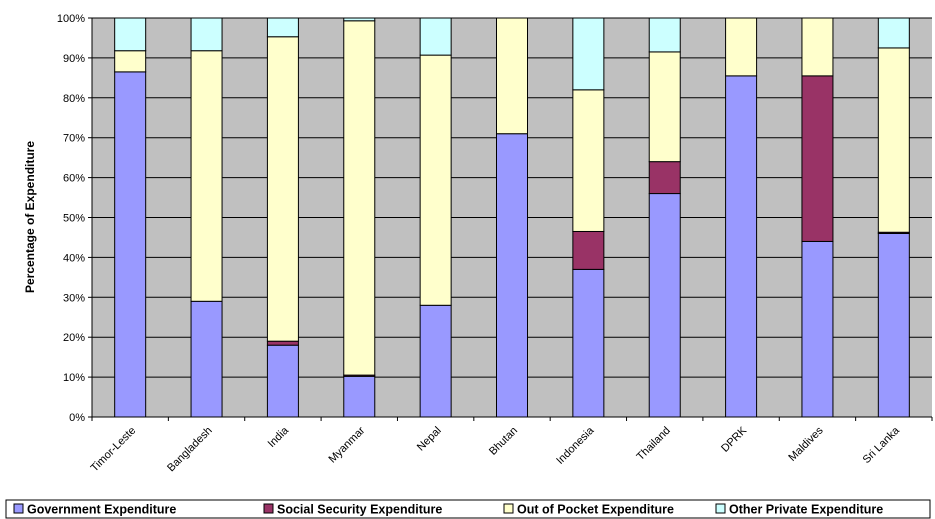  I want to click on x-tick-label: Bhutan, so click(503, 441).